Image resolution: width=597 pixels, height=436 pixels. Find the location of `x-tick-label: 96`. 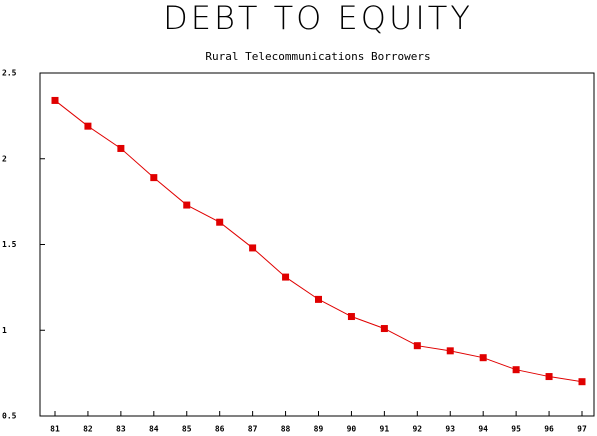

x-tick-label: 96 is located at coordinates (549, 429).